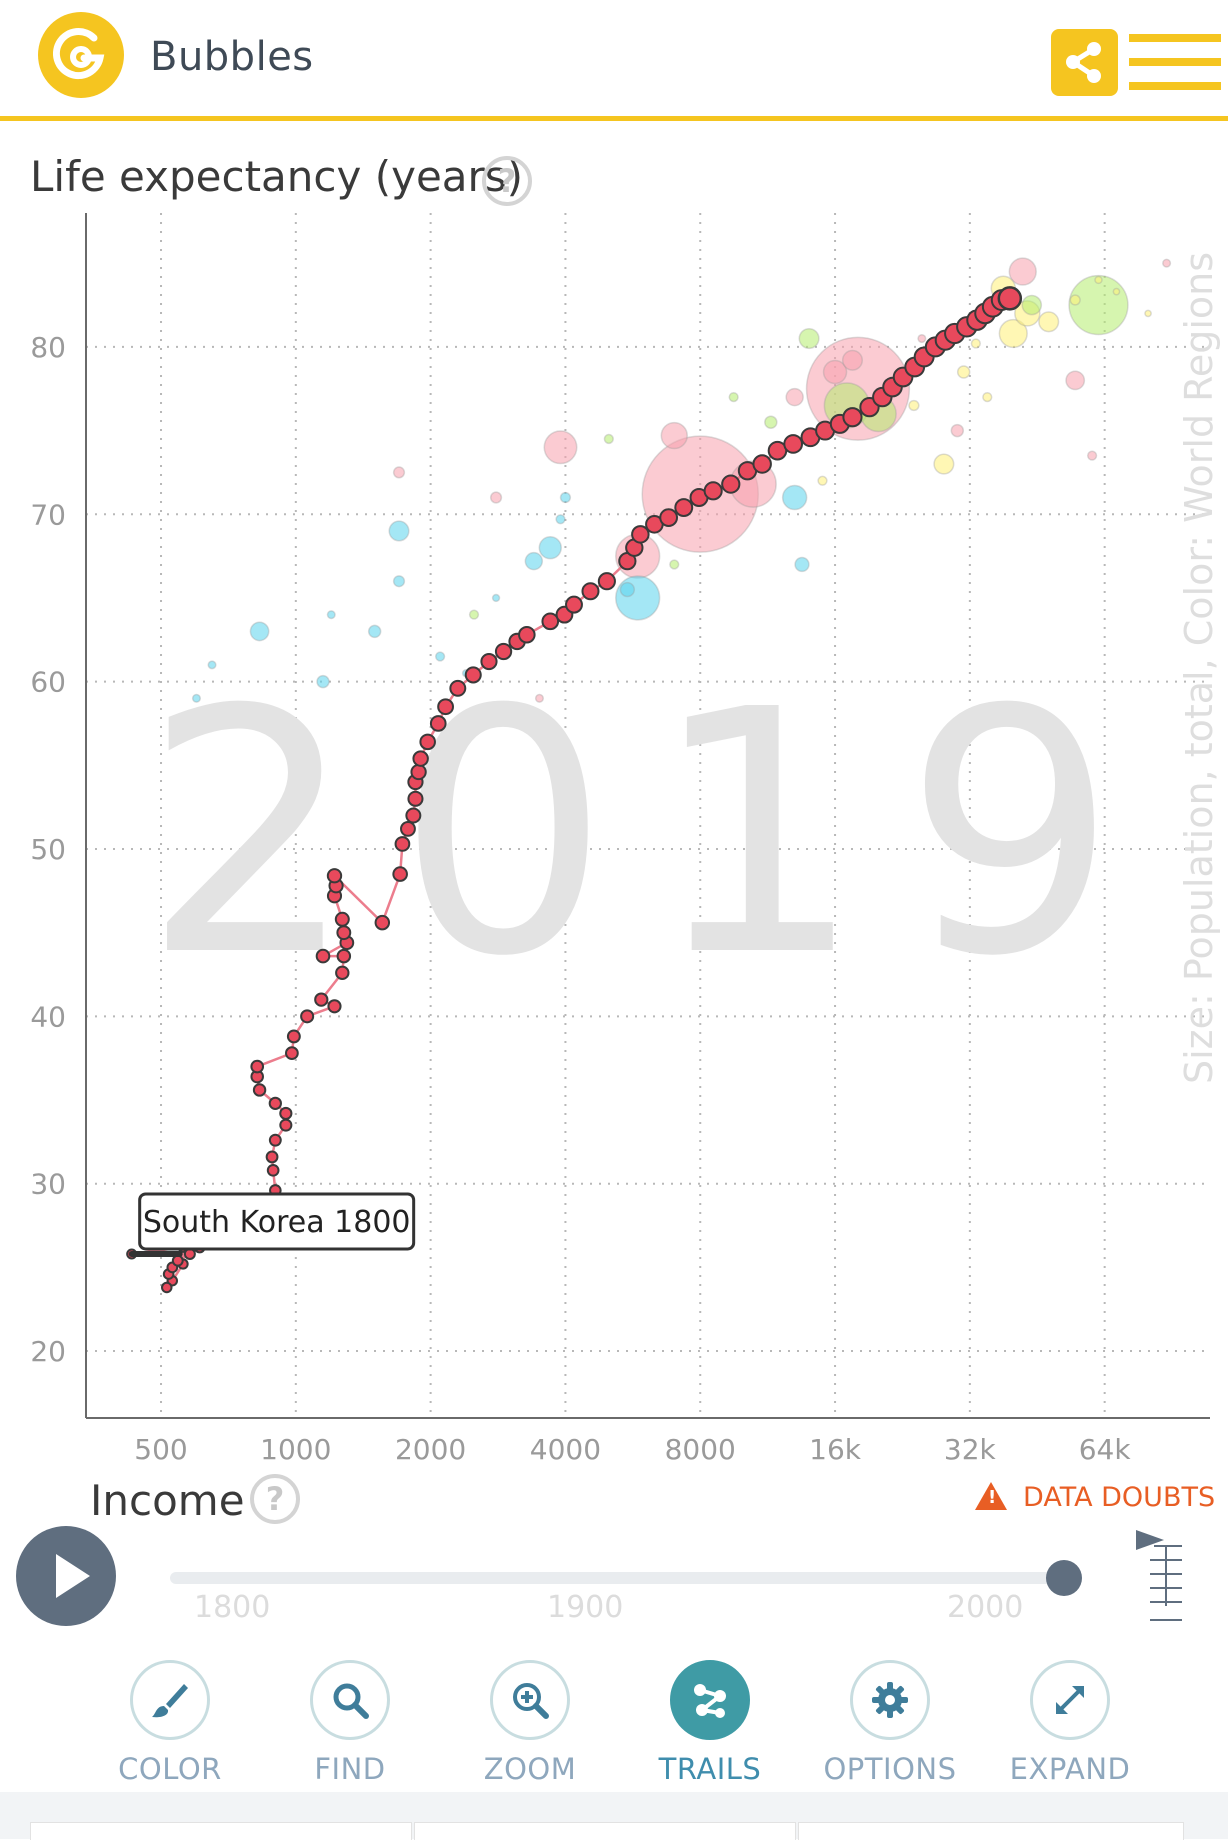 The height and width of the screenshot is (1840, 1228). What do you see at coordinates (1084, 62) in the screenshot?
I see `share-button` at bounding box center [1084, 62].